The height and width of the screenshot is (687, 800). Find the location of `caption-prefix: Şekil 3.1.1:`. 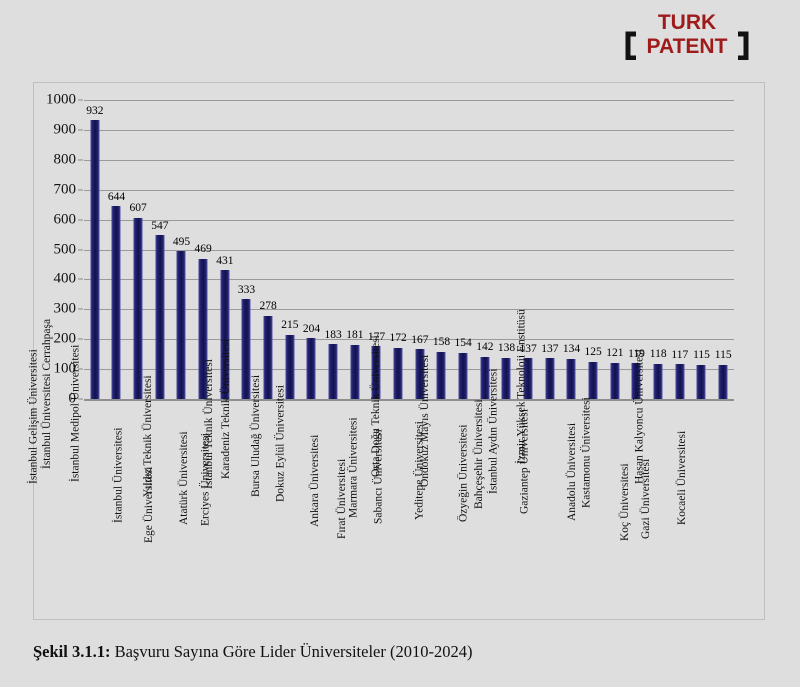

caption-prefix: Şekil 3.1.1: is located at coordinates (72, 651).